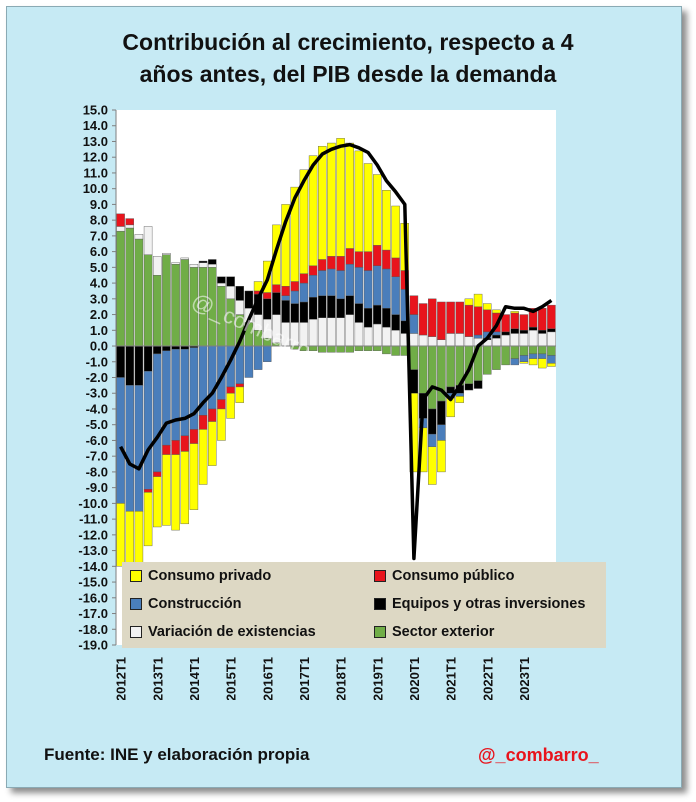  I want to click on bar-consumo-publico-2019T2, so click(386, 259).